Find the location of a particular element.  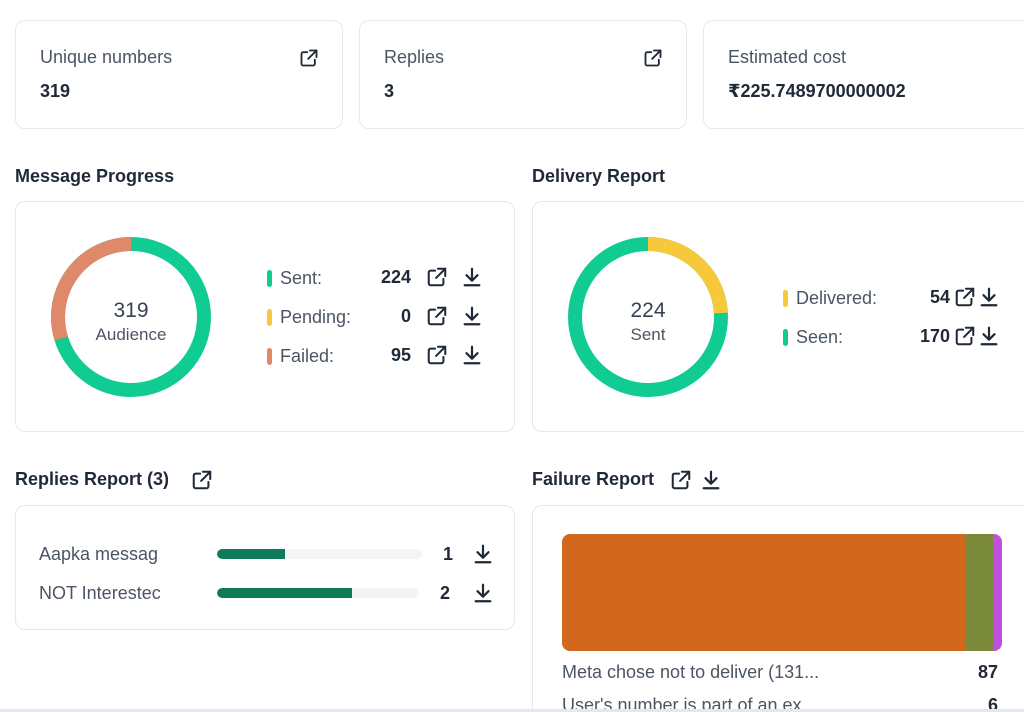

pending-swatch is located at coordinates (269, 317).